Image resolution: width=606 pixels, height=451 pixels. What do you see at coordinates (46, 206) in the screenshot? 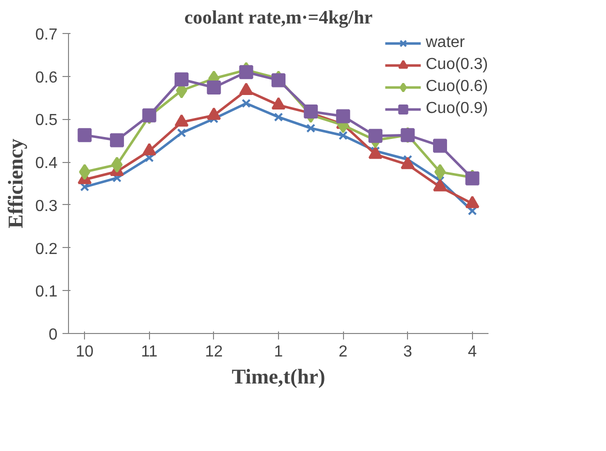
I see `y-tick-label: 0.3` at bounding box center [46, 206].